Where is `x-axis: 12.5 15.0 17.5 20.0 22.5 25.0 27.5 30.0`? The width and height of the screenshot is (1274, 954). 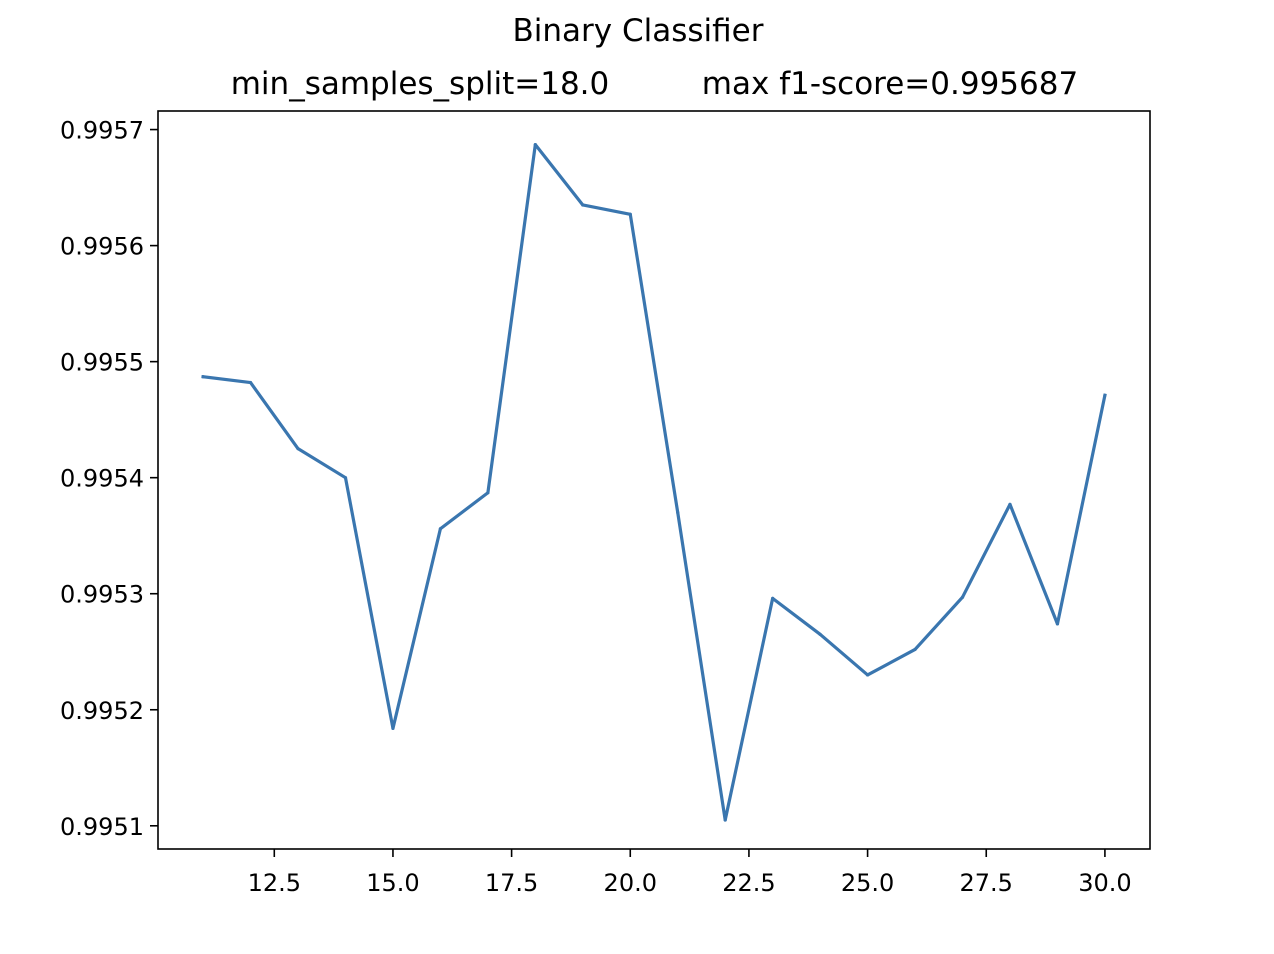 x-axis: 12.5 15.0 17.5 20.0 22.5 25.0 27.5 30.0 is located at coordinates (690, 873).